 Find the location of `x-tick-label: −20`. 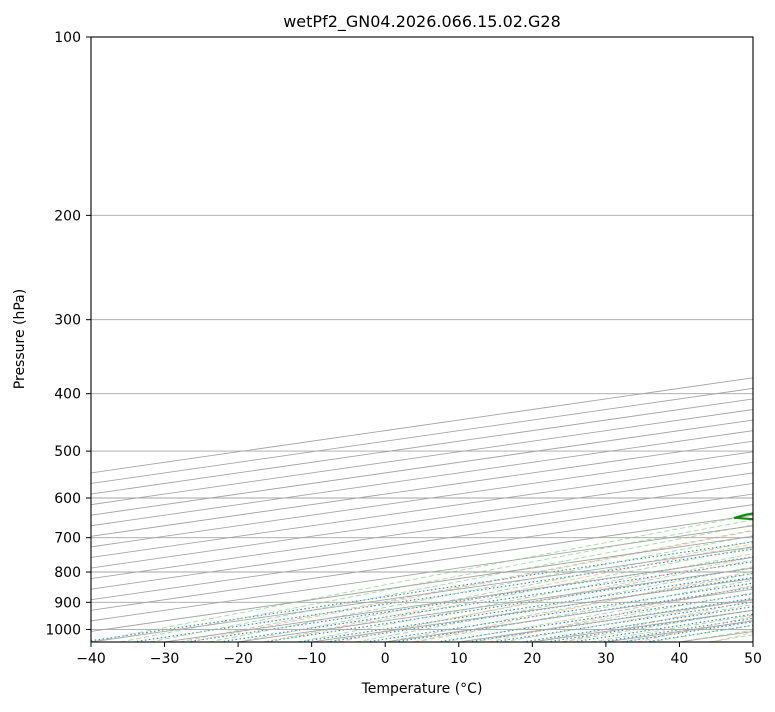

x-tick-label: −20 is located at coordinates (238, 659).